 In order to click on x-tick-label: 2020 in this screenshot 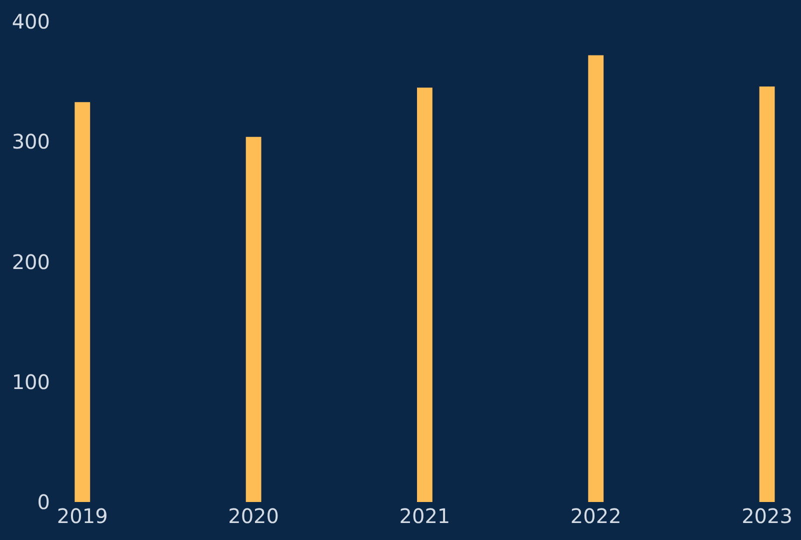, I will do `click(254, 516)`.